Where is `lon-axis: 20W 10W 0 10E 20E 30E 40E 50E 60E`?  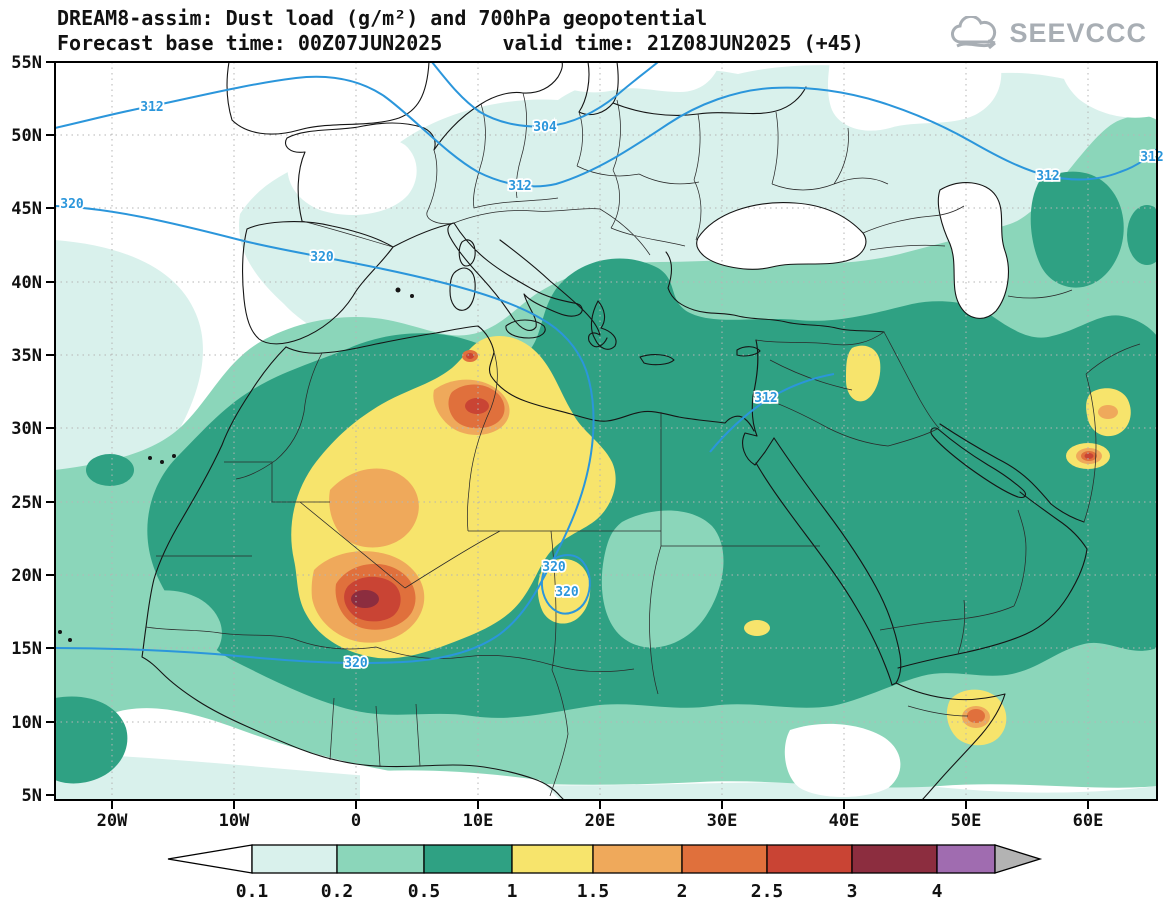
lon-axis: 20W 10W 0 10E 20E 30E 40E 50E 60E is located at coordinates (600, 815).